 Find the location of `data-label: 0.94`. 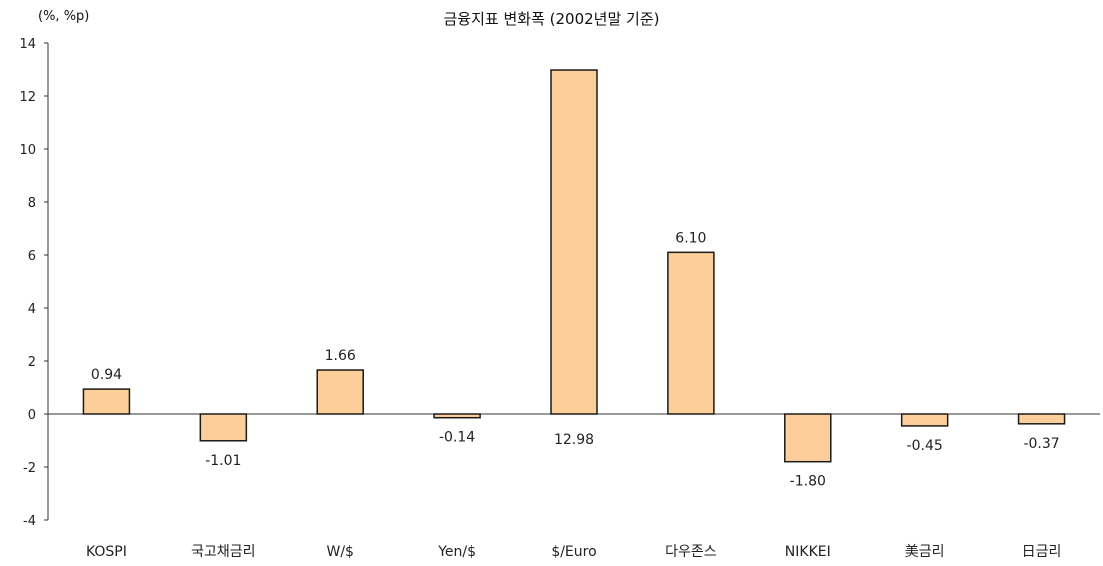

data-label: 0.94 is located at coordinates (106, 375).